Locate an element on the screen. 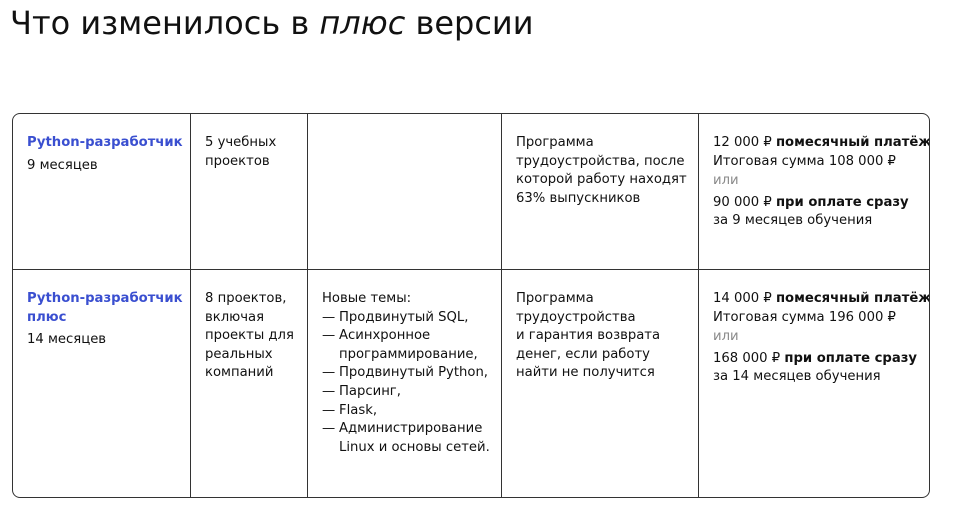  text-line: реальных is located at coordinates (239, 354).